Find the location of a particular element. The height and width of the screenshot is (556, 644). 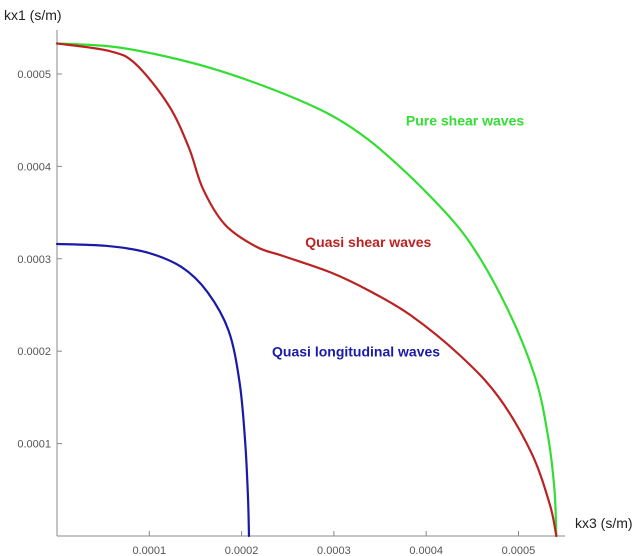

y-tick-label: 0.0002 is located at coordinates (34, 352).